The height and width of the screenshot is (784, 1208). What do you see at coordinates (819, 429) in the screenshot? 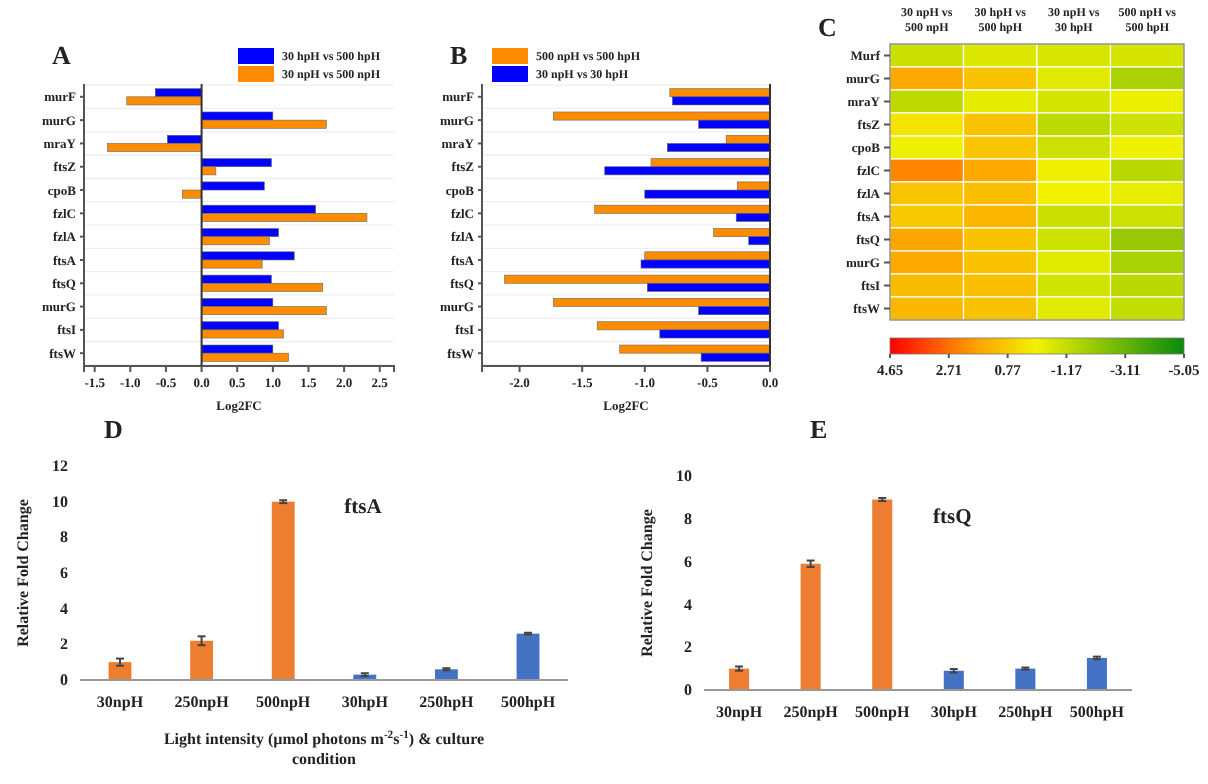
I see `chart-title: E` at bounding box center [819, 429].